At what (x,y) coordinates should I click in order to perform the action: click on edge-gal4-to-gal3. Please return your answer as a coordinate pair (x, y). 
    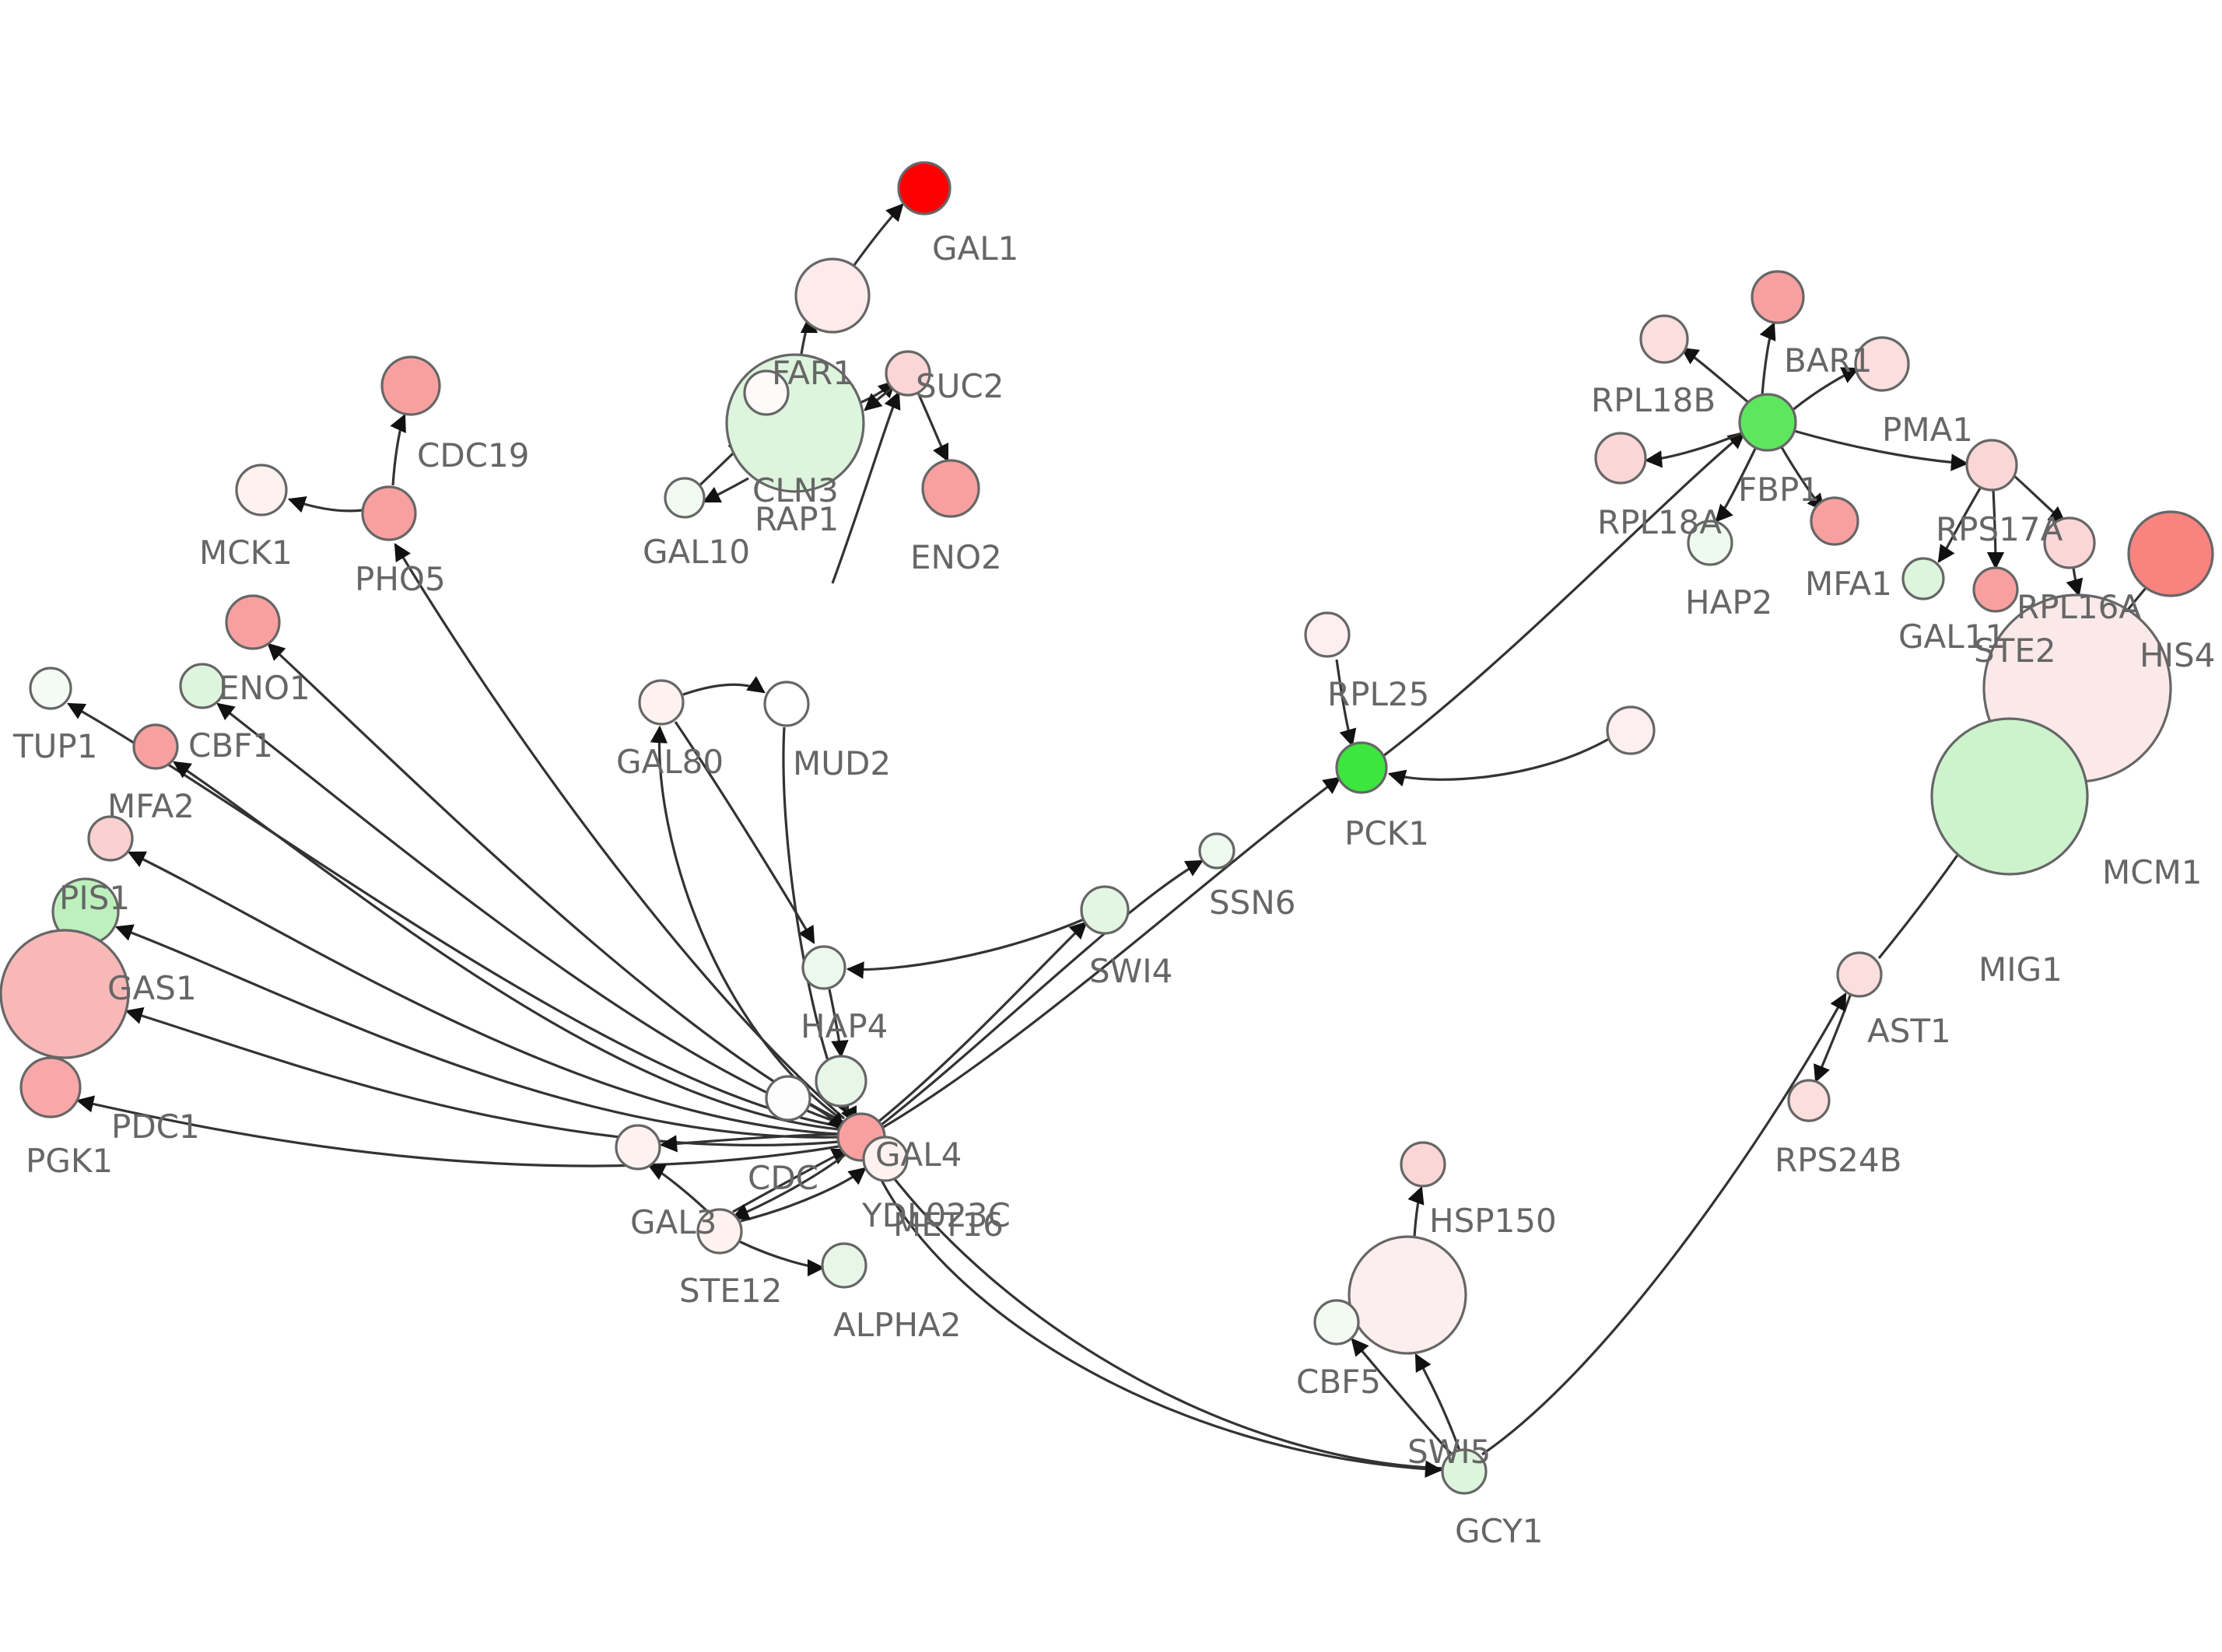
    Looking at the image, I should click on (750, 1143).